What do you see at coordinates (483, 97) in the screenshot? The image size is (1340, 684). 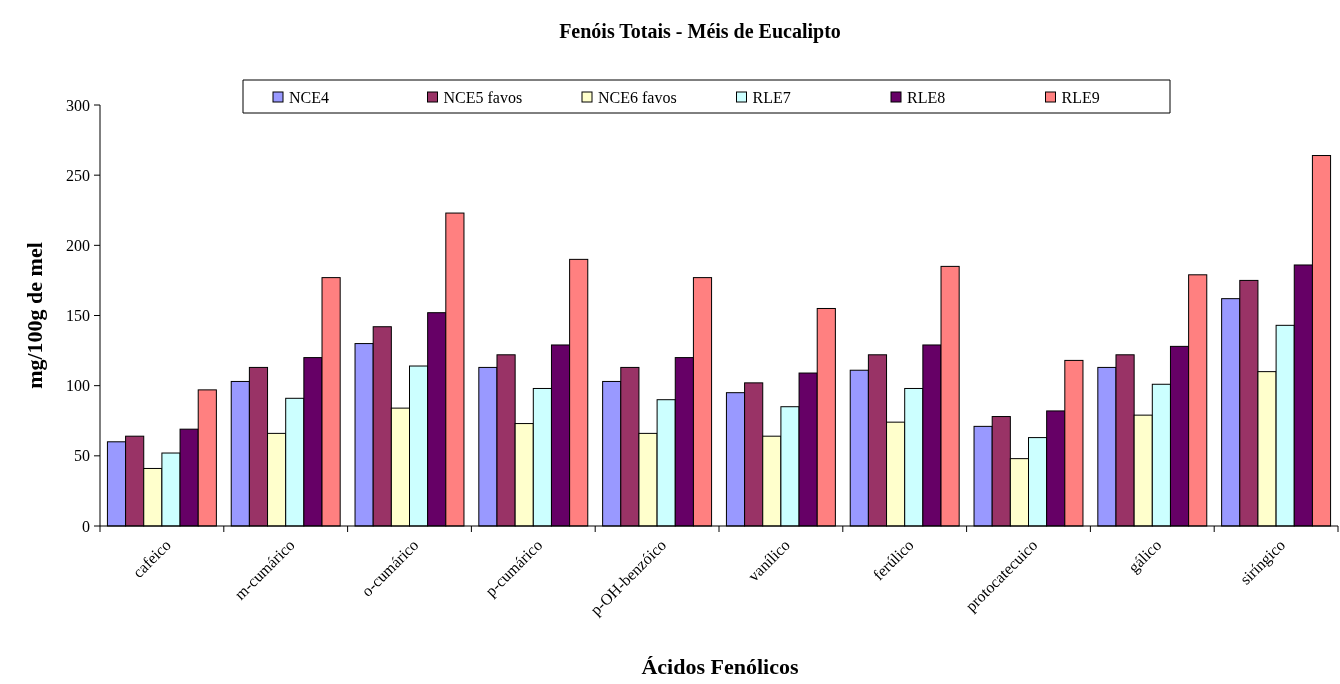 I see `legend-label: NCE5 favos` at bounding box center [483, 97].